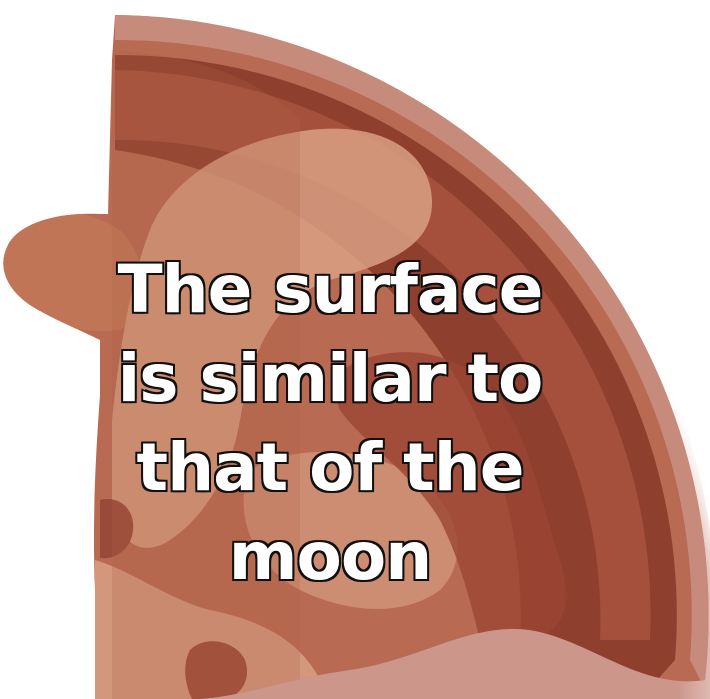 The image size is (710, 699). Describe the element at coordinates (207, 629) in the screenshot. I see `pale-band-bottom` at that location.